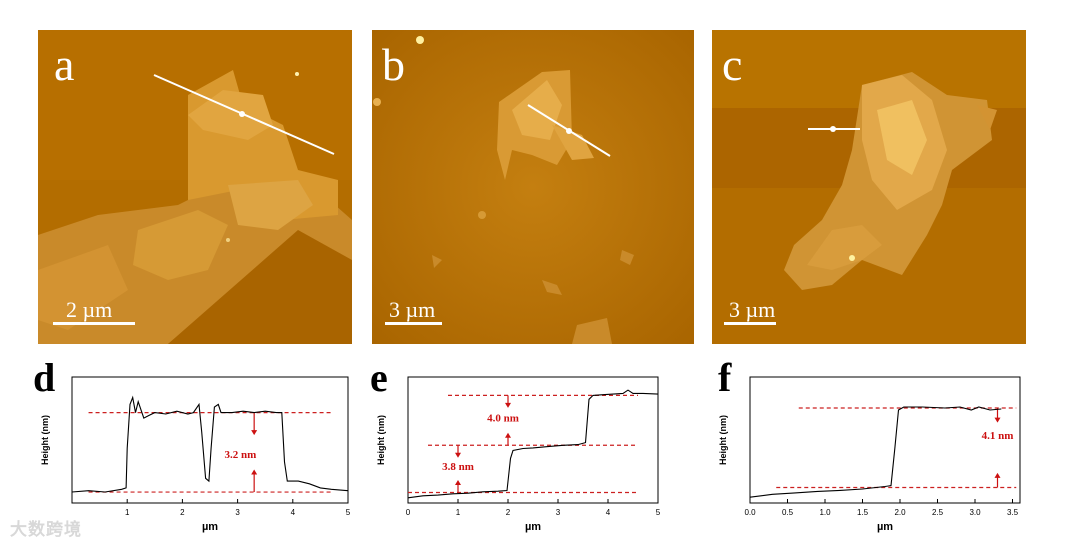 This screenshot has width=1080, height=547. I want to click on line-profile-b, so click(569, 130).